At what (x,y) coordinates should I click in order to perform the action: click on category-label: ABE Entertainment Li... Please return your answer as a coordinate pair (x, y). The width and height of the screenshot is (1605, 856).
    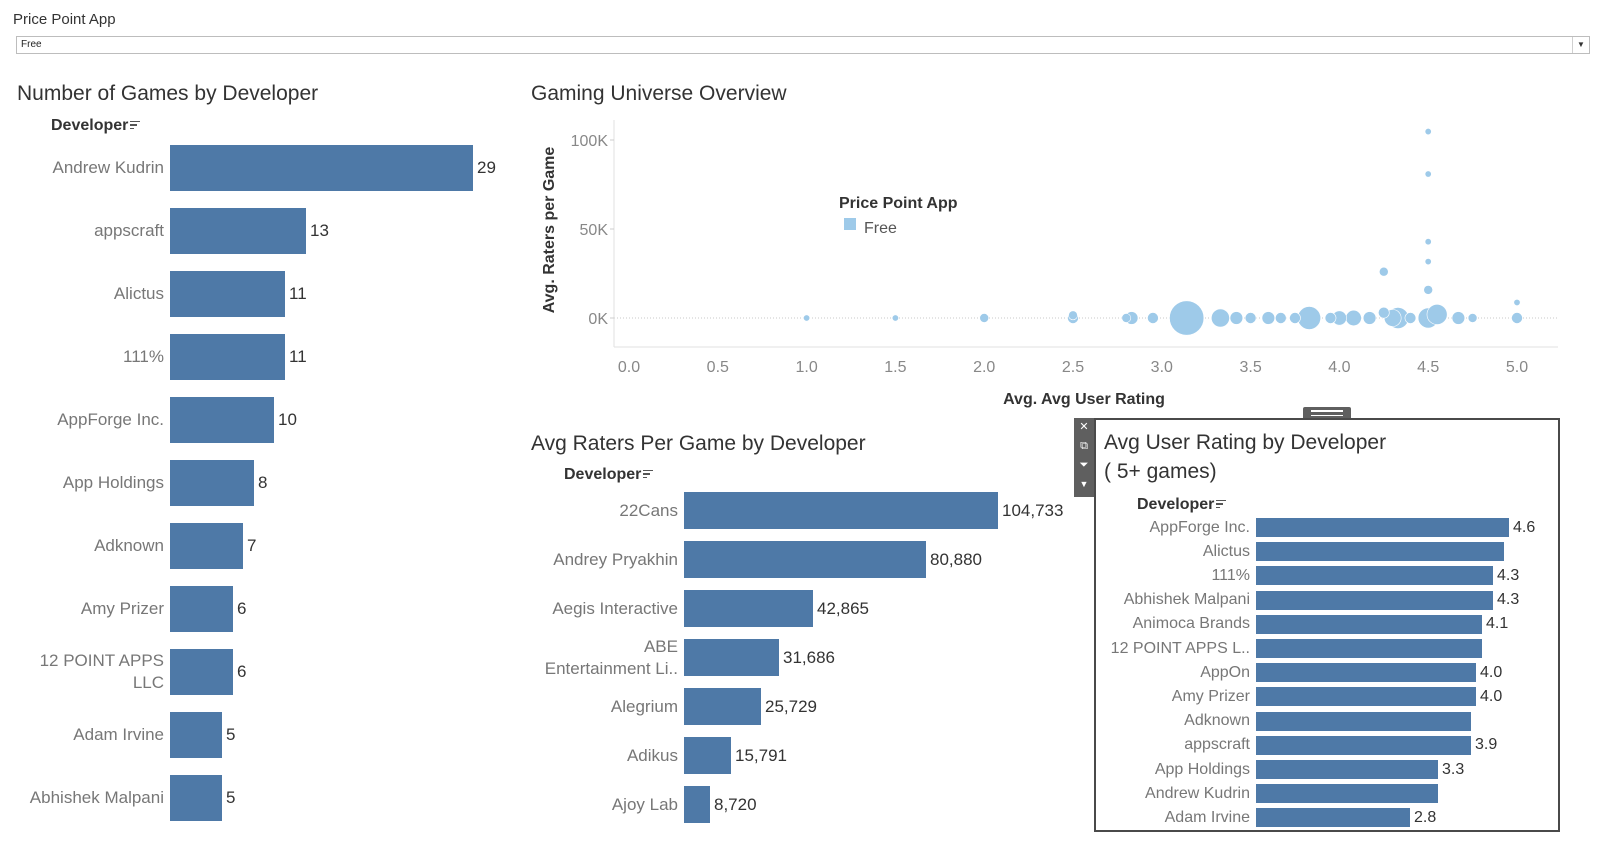
    Looking at the image, I should click on (611, 657).